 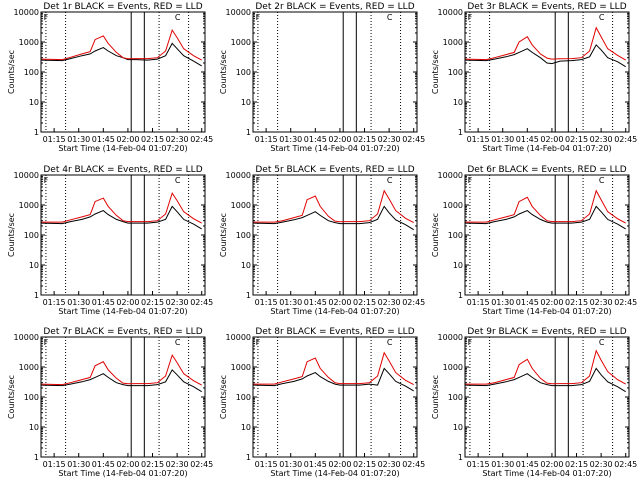 What do you see at coordinates (334, 170) in the screenshot?
I see `panel-title: Det 5r BLACK = Events, RED = LLD` at bounding box center [334, 170].